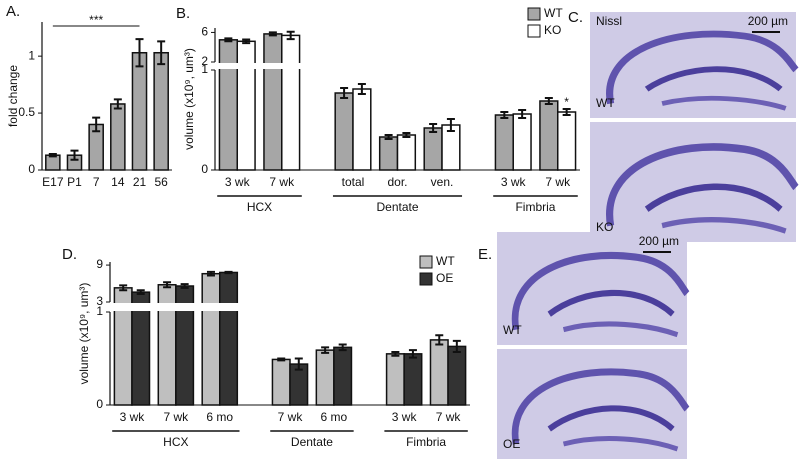 The height and width of the screenshot is (467, 800). Describe the element at coordinates (53, 182) in the screenshot. I see `x-tick-label: E17` at that location.